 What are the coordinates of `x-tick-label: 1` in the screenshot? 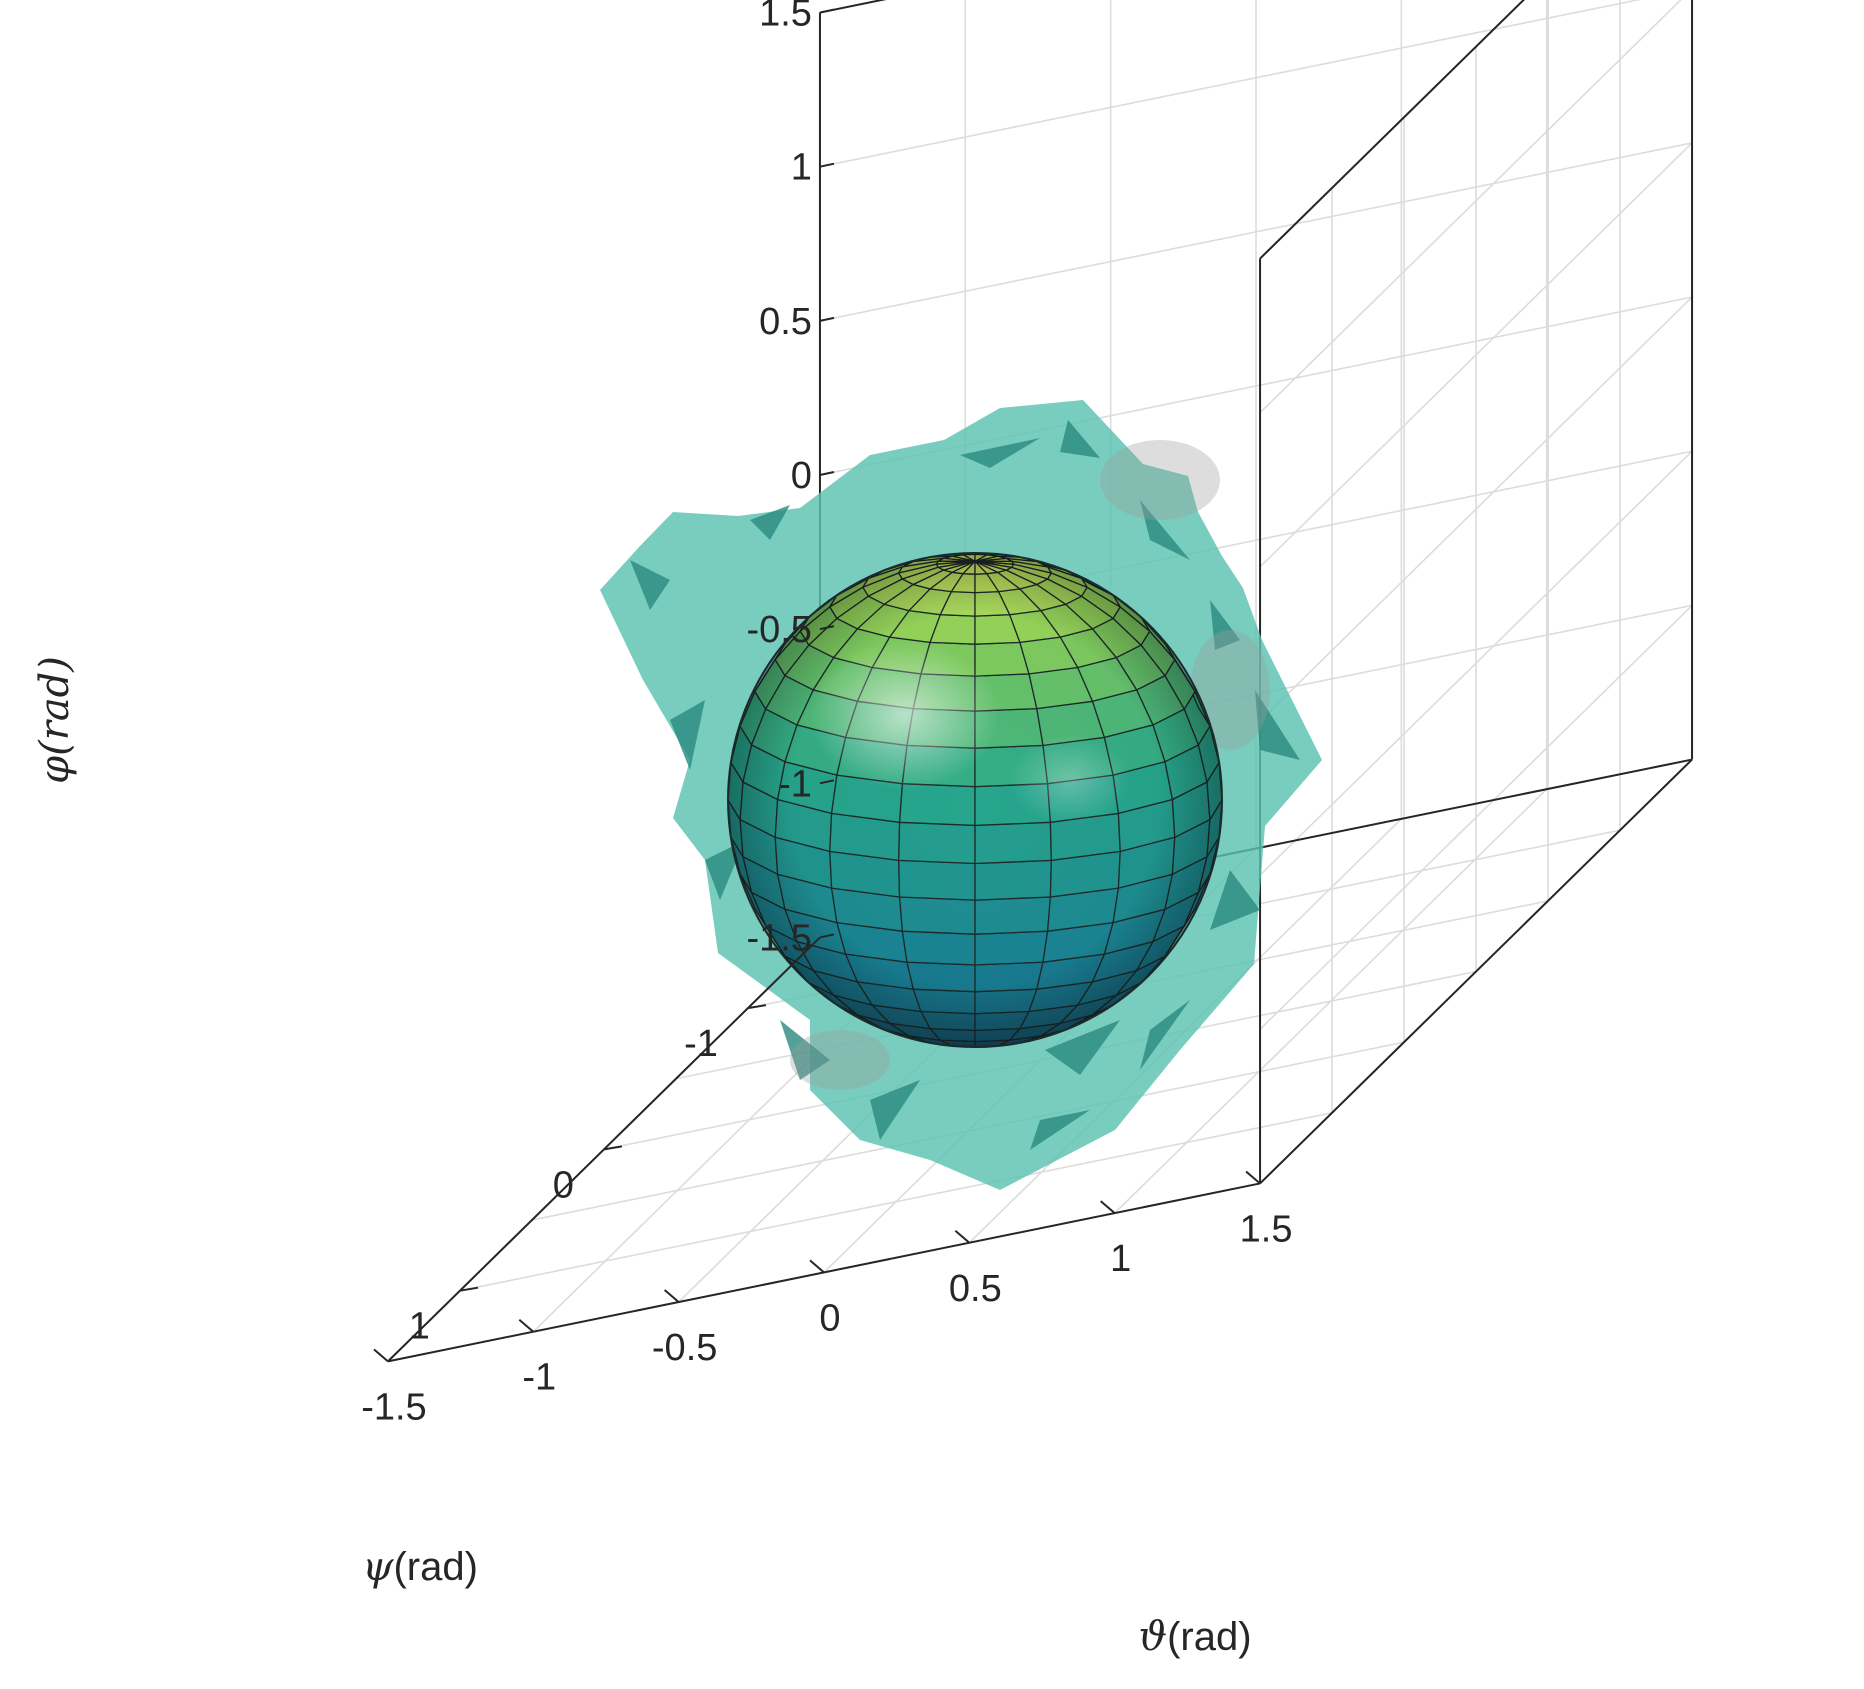 It's located at (1120, 1259).